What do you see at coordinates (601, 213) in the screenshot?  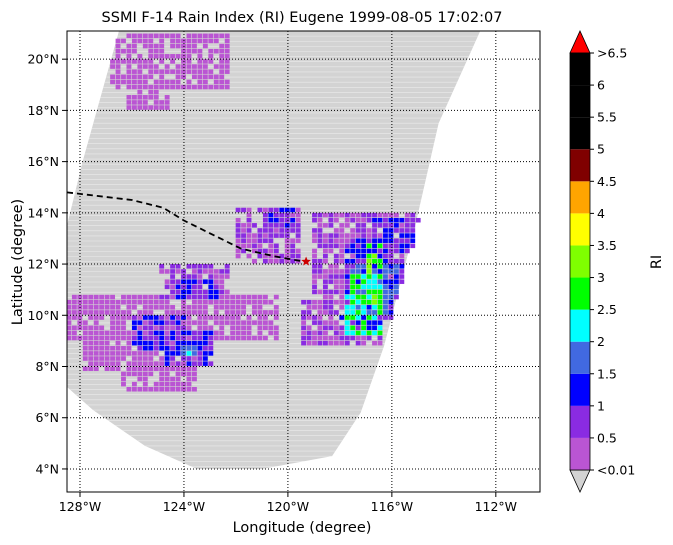 I see `colorbar-tick-label: 4` at bounding box center [601, 213].